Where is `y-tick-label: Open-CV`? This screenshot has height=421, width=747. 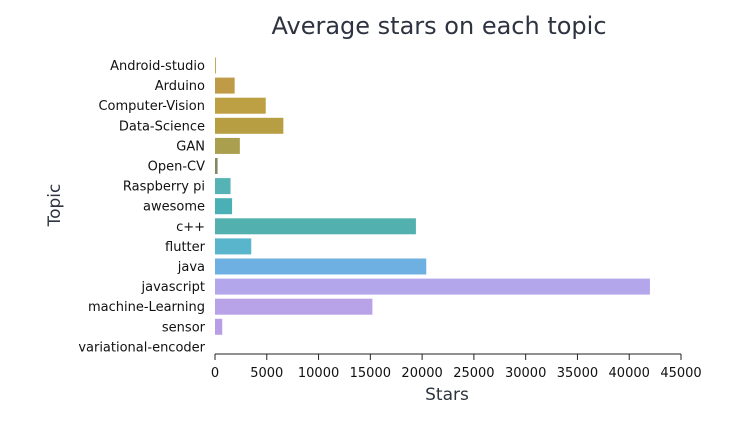 y-tick-label: Open-CV is located at coordinates (176, 167).